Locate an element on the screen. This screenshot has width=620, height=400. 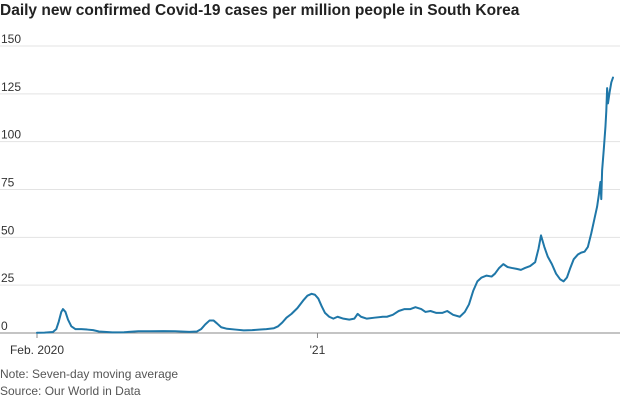
source-text: Source: Our World in Data is located at coordinates (70, 391).